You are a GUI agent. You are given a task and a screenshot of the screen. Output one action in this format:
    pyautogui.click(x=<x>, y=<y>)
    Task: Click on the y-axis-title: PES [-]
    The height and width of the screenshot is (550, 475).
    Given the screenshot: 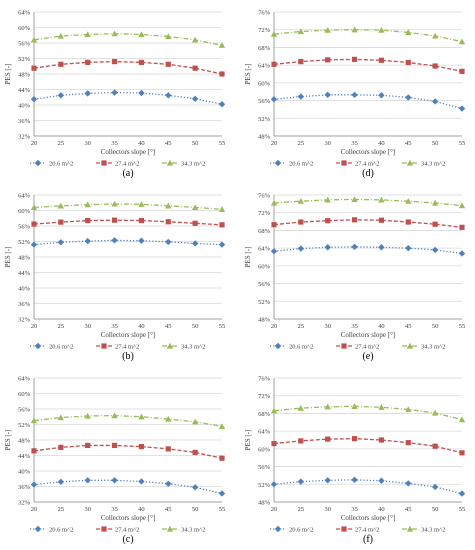 What is the action you would take?
    pyautogui.click(x=8, y=74)
    